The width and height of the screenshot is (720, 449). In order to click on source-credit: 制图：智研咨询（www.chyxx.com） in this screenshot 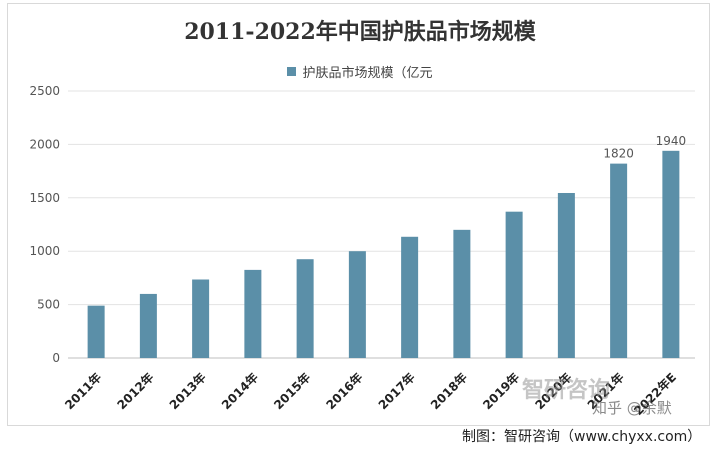, I will do `click(582, 437)`.